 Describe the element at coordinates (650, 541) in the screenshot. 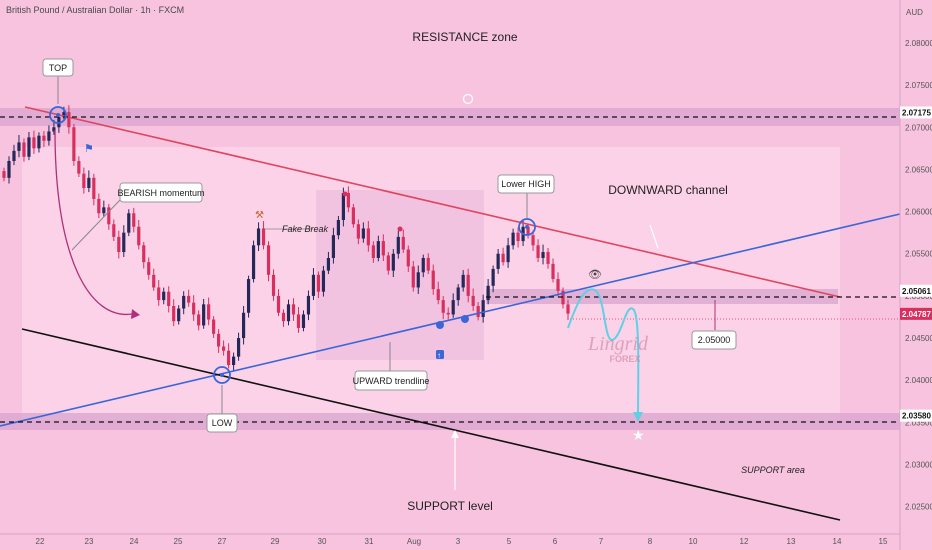

I see `time-tick-label: 8` at that location.